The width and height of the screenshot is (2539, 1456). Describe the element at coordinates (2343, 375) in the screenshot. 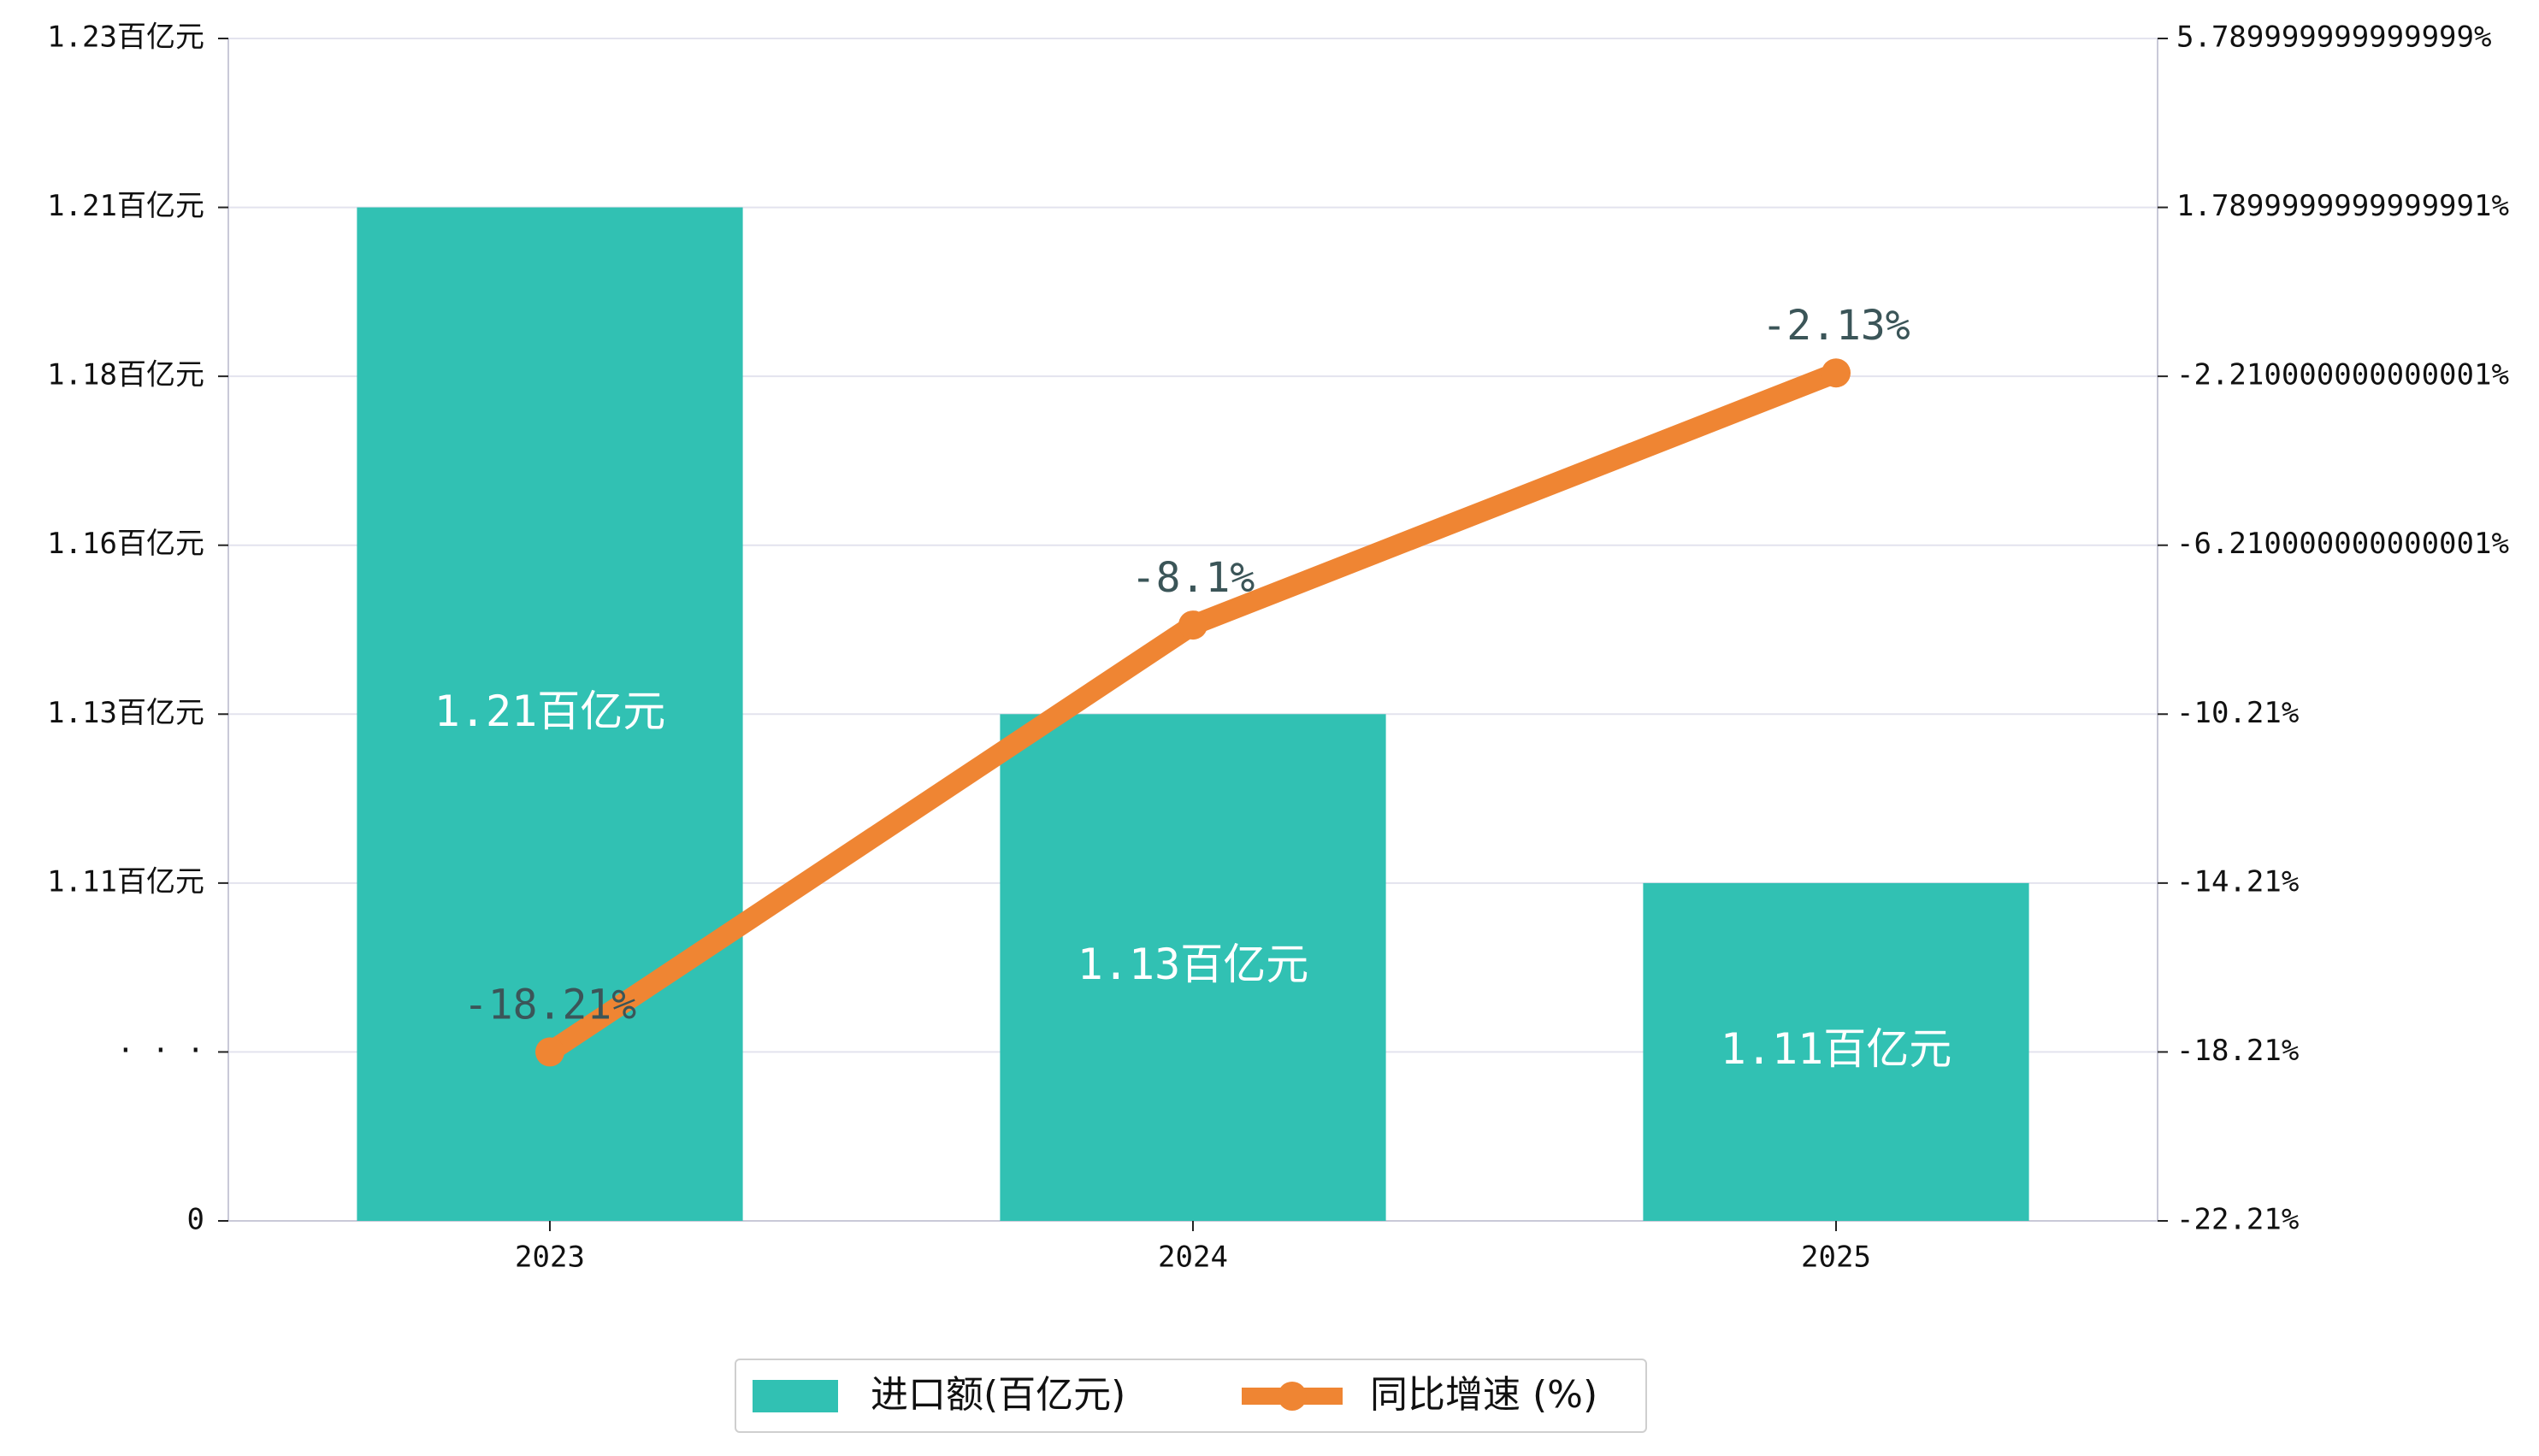

I see `right-tick-label: -2.210000000000001%` at that location.